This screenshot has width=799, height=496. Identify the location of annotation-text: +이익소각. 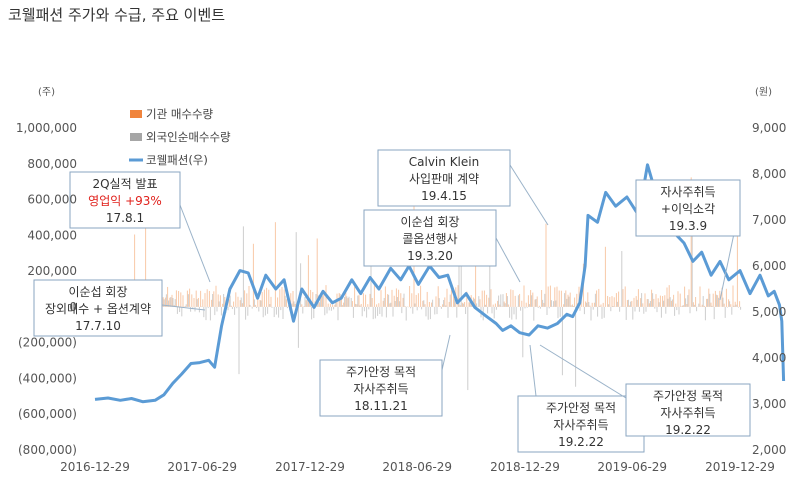
(688, 209).